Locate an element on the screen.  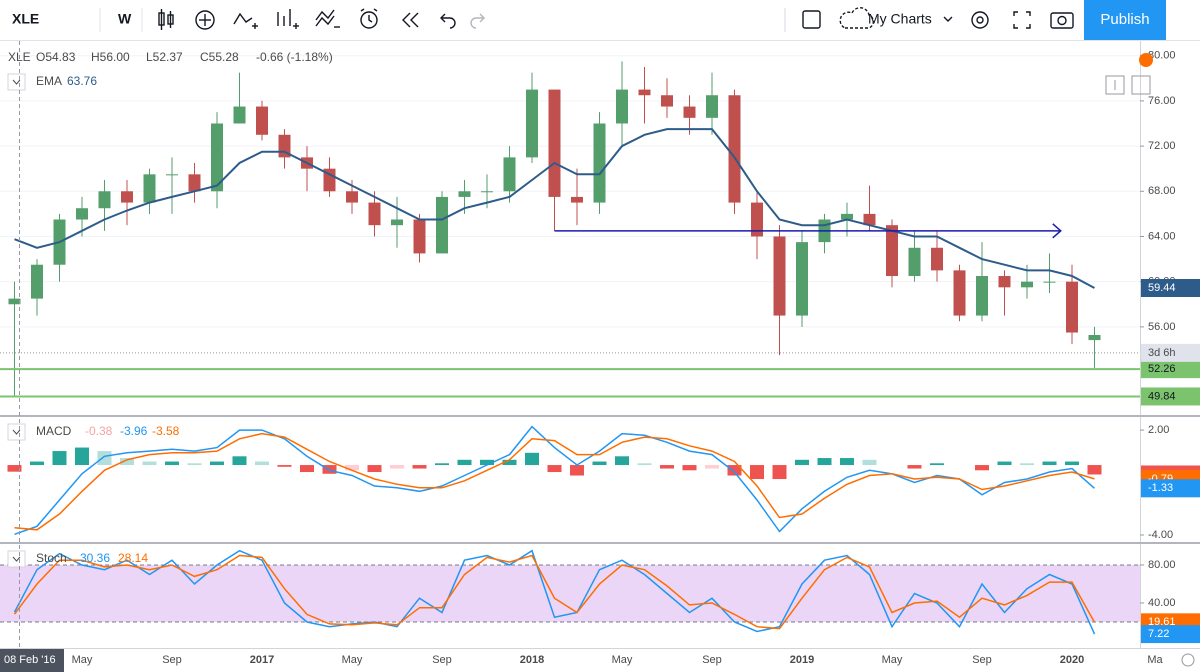
ema-price-label-bg is located at coordinates (1170, 287).